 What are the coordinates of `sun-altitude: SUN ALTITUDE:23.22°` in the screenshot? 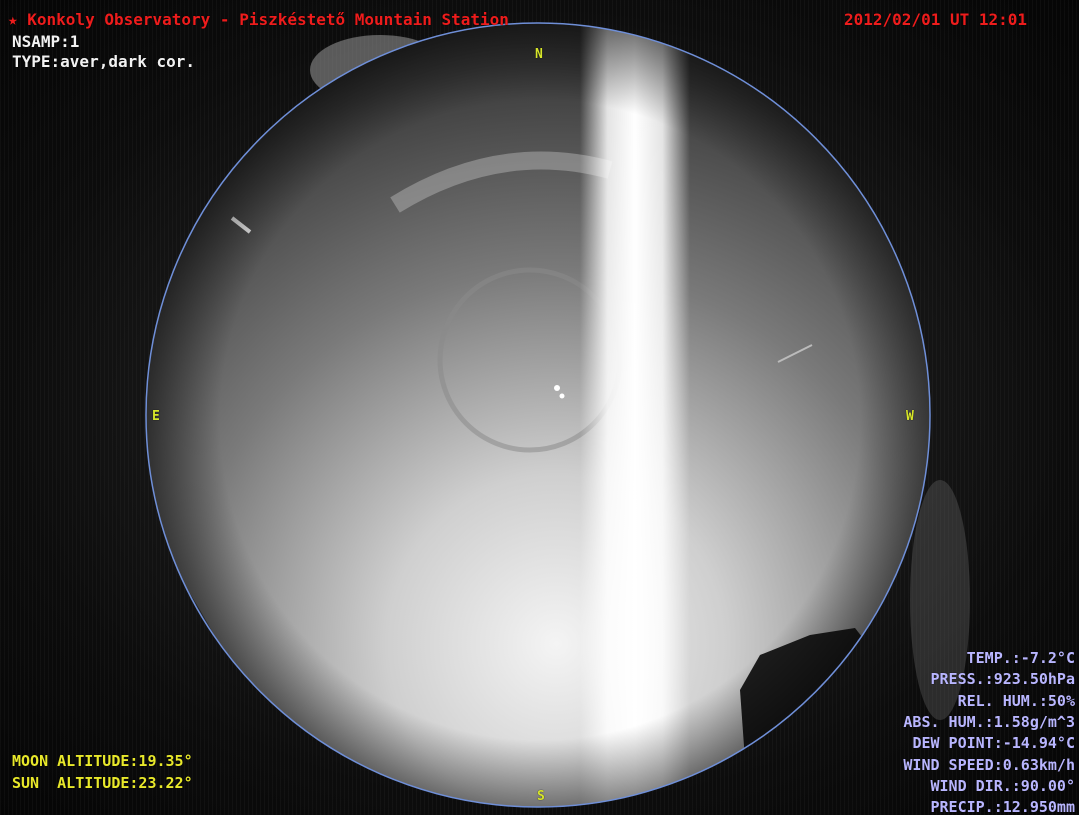 It's located at (102, 783).